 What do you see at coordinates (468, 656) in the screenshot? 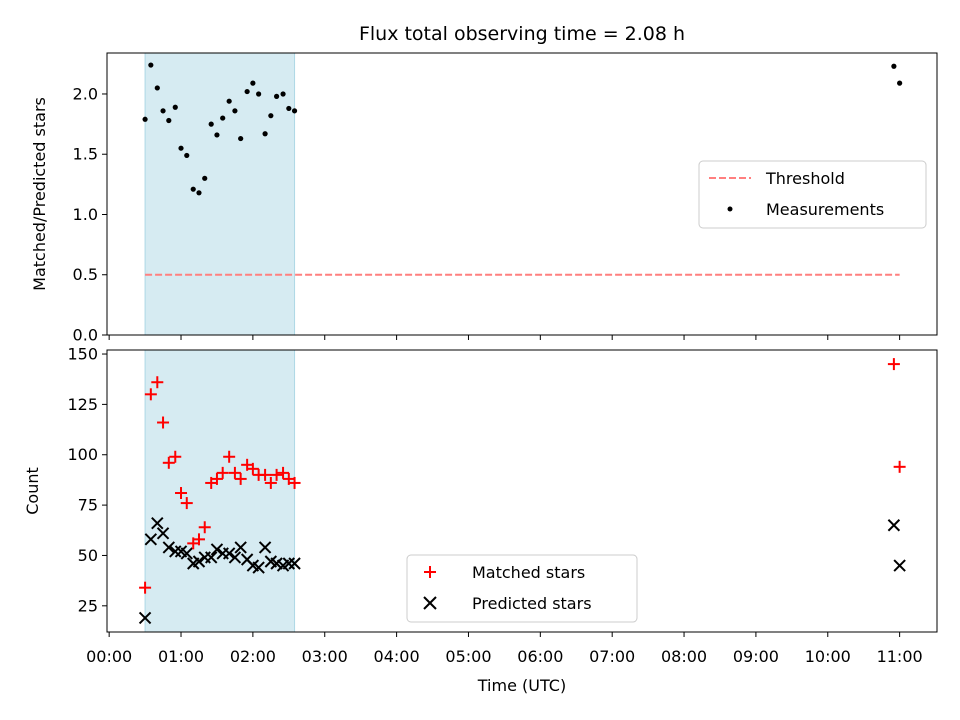
I see `x-tick-label: 05:00` at bounding box center [468, 656].